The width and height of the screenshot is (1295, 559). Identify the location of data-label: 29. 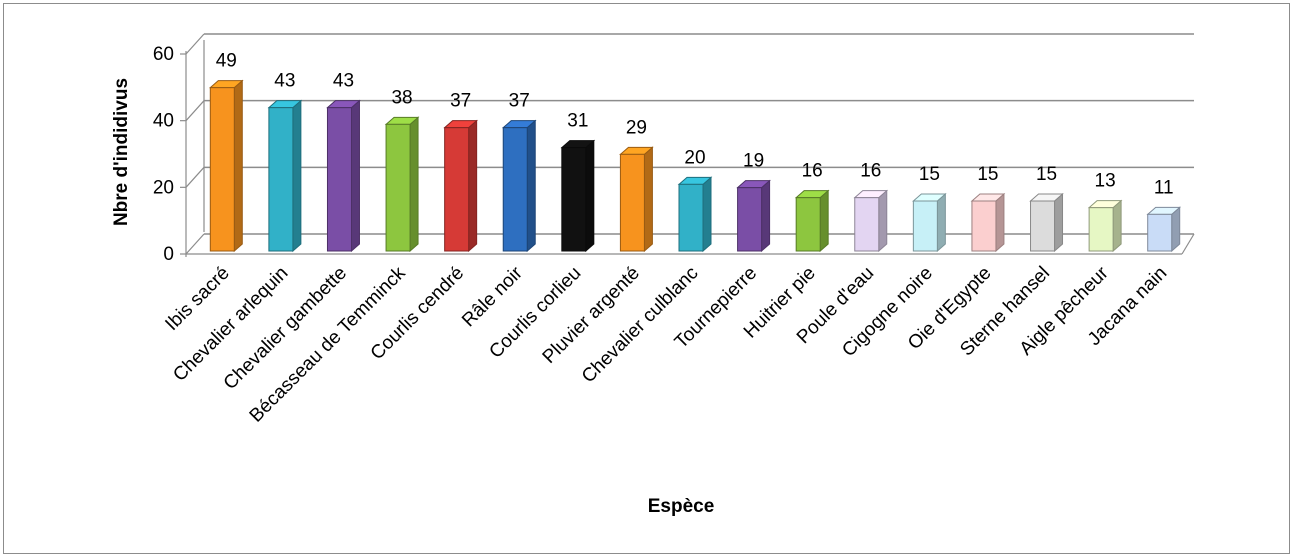
(636, 127).